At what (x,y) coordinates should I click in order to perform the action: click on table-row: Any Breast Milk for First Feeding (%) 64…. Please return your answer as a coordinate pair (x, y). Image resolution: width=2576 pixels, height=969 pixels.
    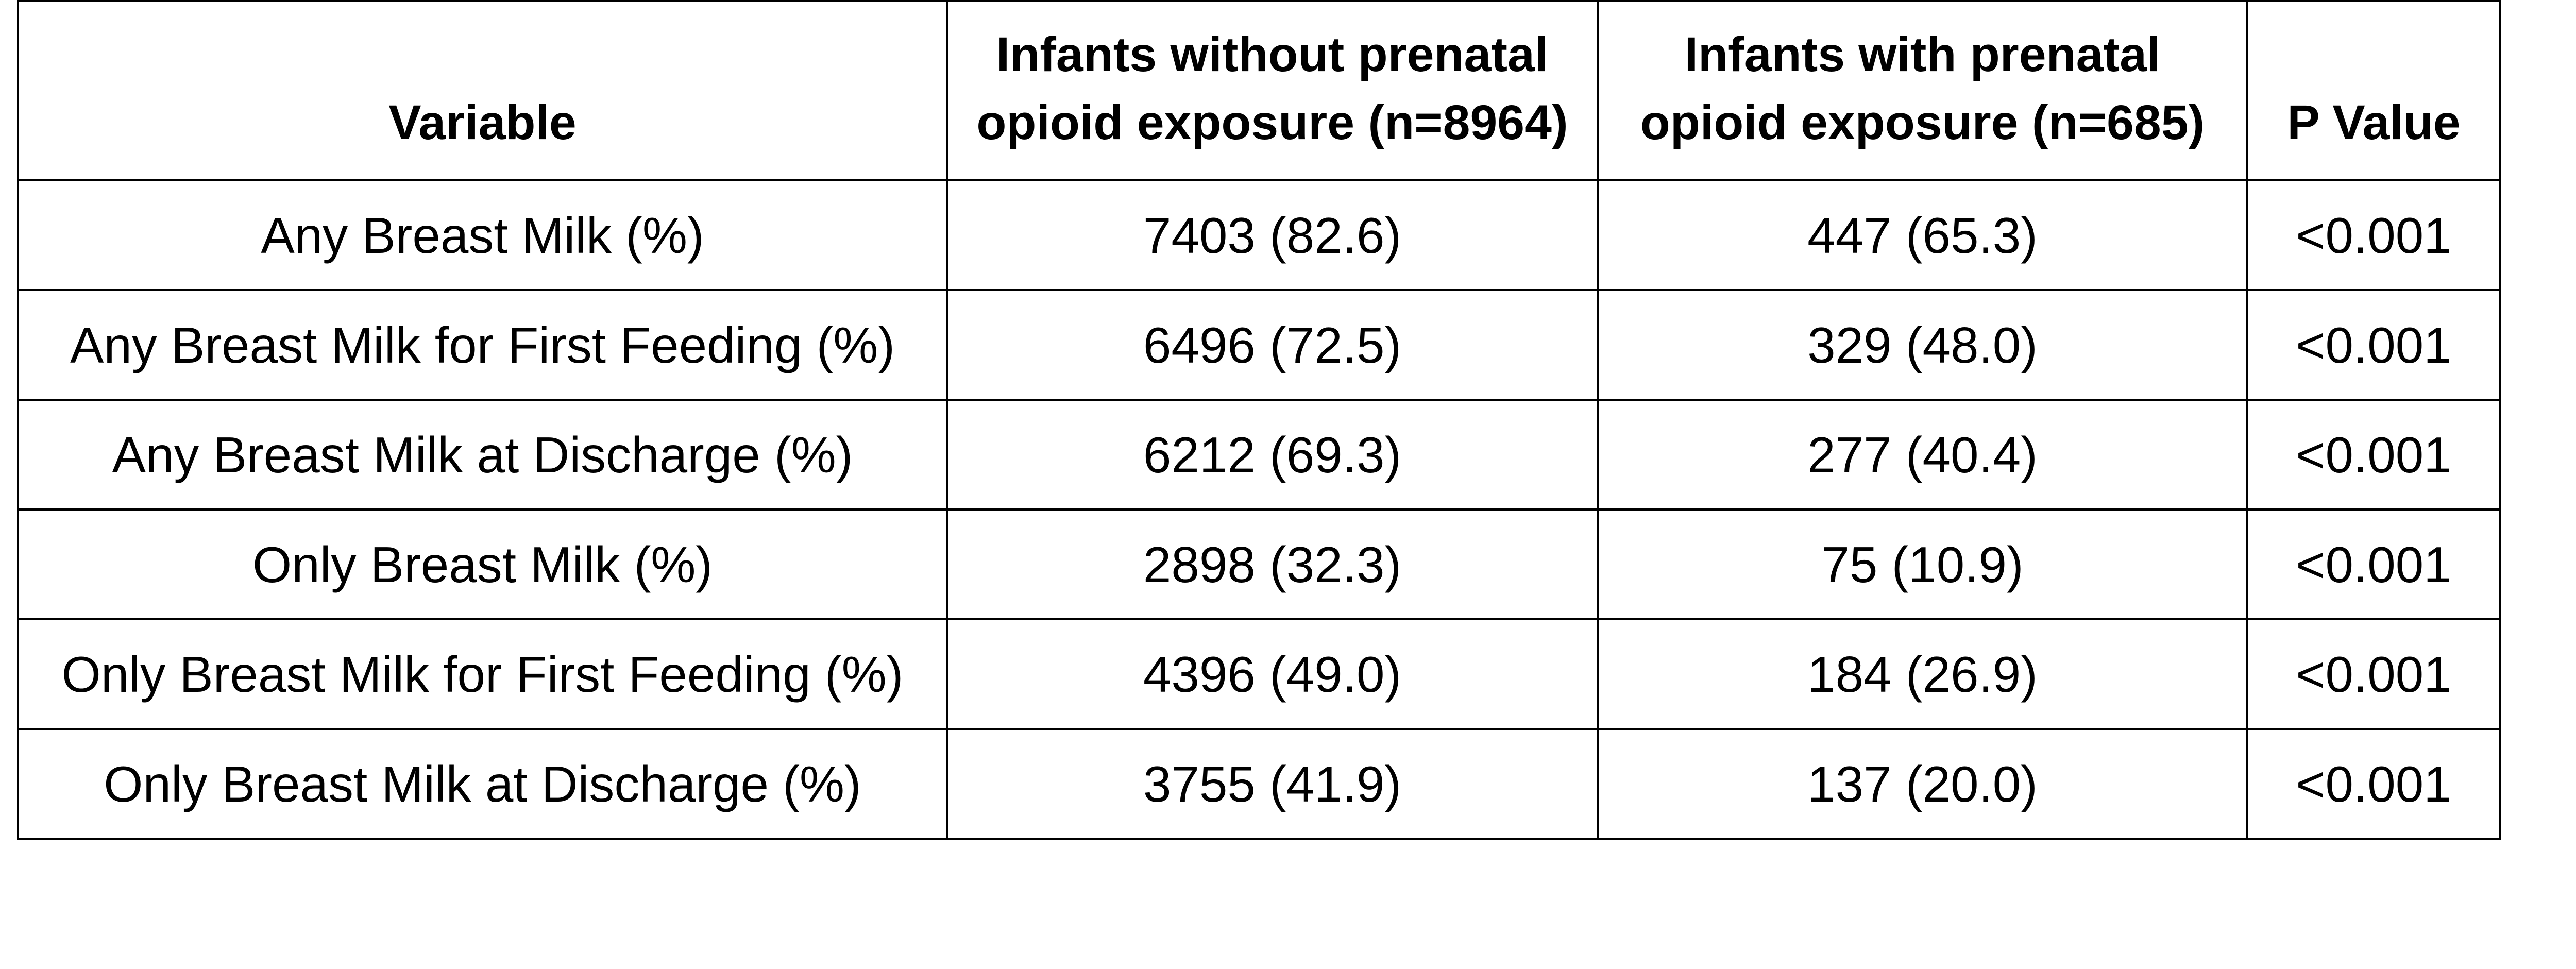
    Looking at the image, I should click on (1259, 345).